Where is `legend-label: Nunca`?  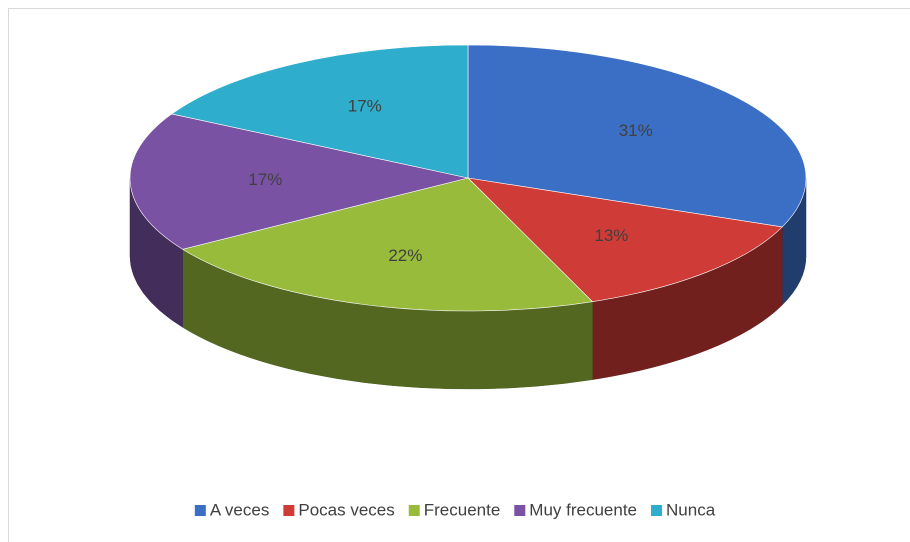 legend-label: Nunca is located at coordinates (691, 509).